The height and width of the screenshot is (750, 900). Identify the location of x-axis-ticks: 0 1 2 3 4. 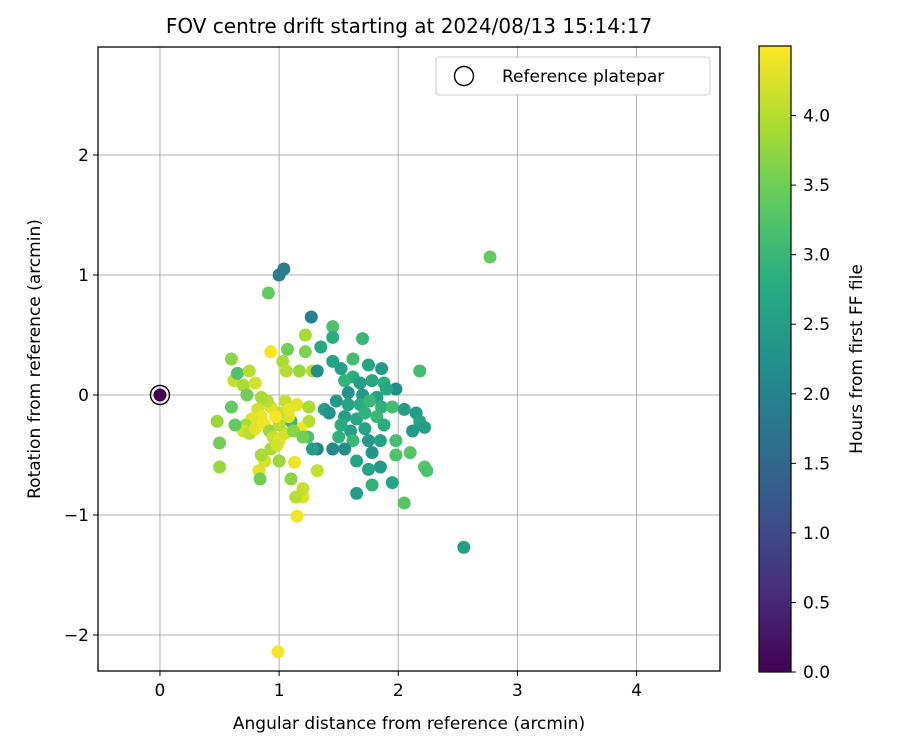
(398, 686).